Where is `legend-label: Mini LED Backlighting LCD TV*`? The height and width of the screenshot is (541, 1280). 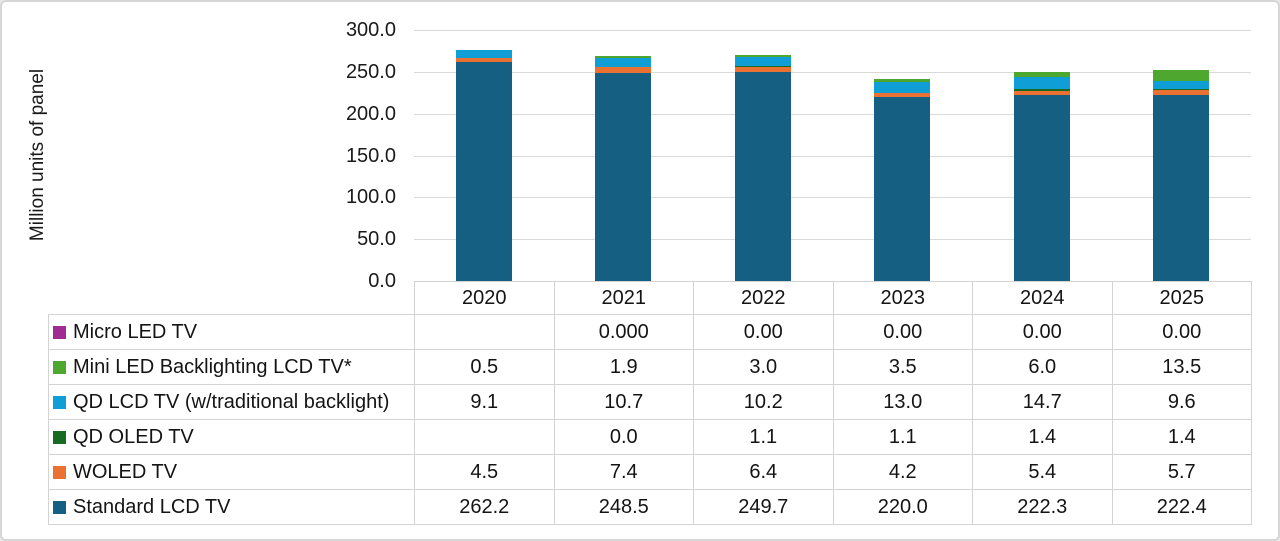 legend-label: Mini LED Backlighting LCD TV* is located at coordinates (212, 366).